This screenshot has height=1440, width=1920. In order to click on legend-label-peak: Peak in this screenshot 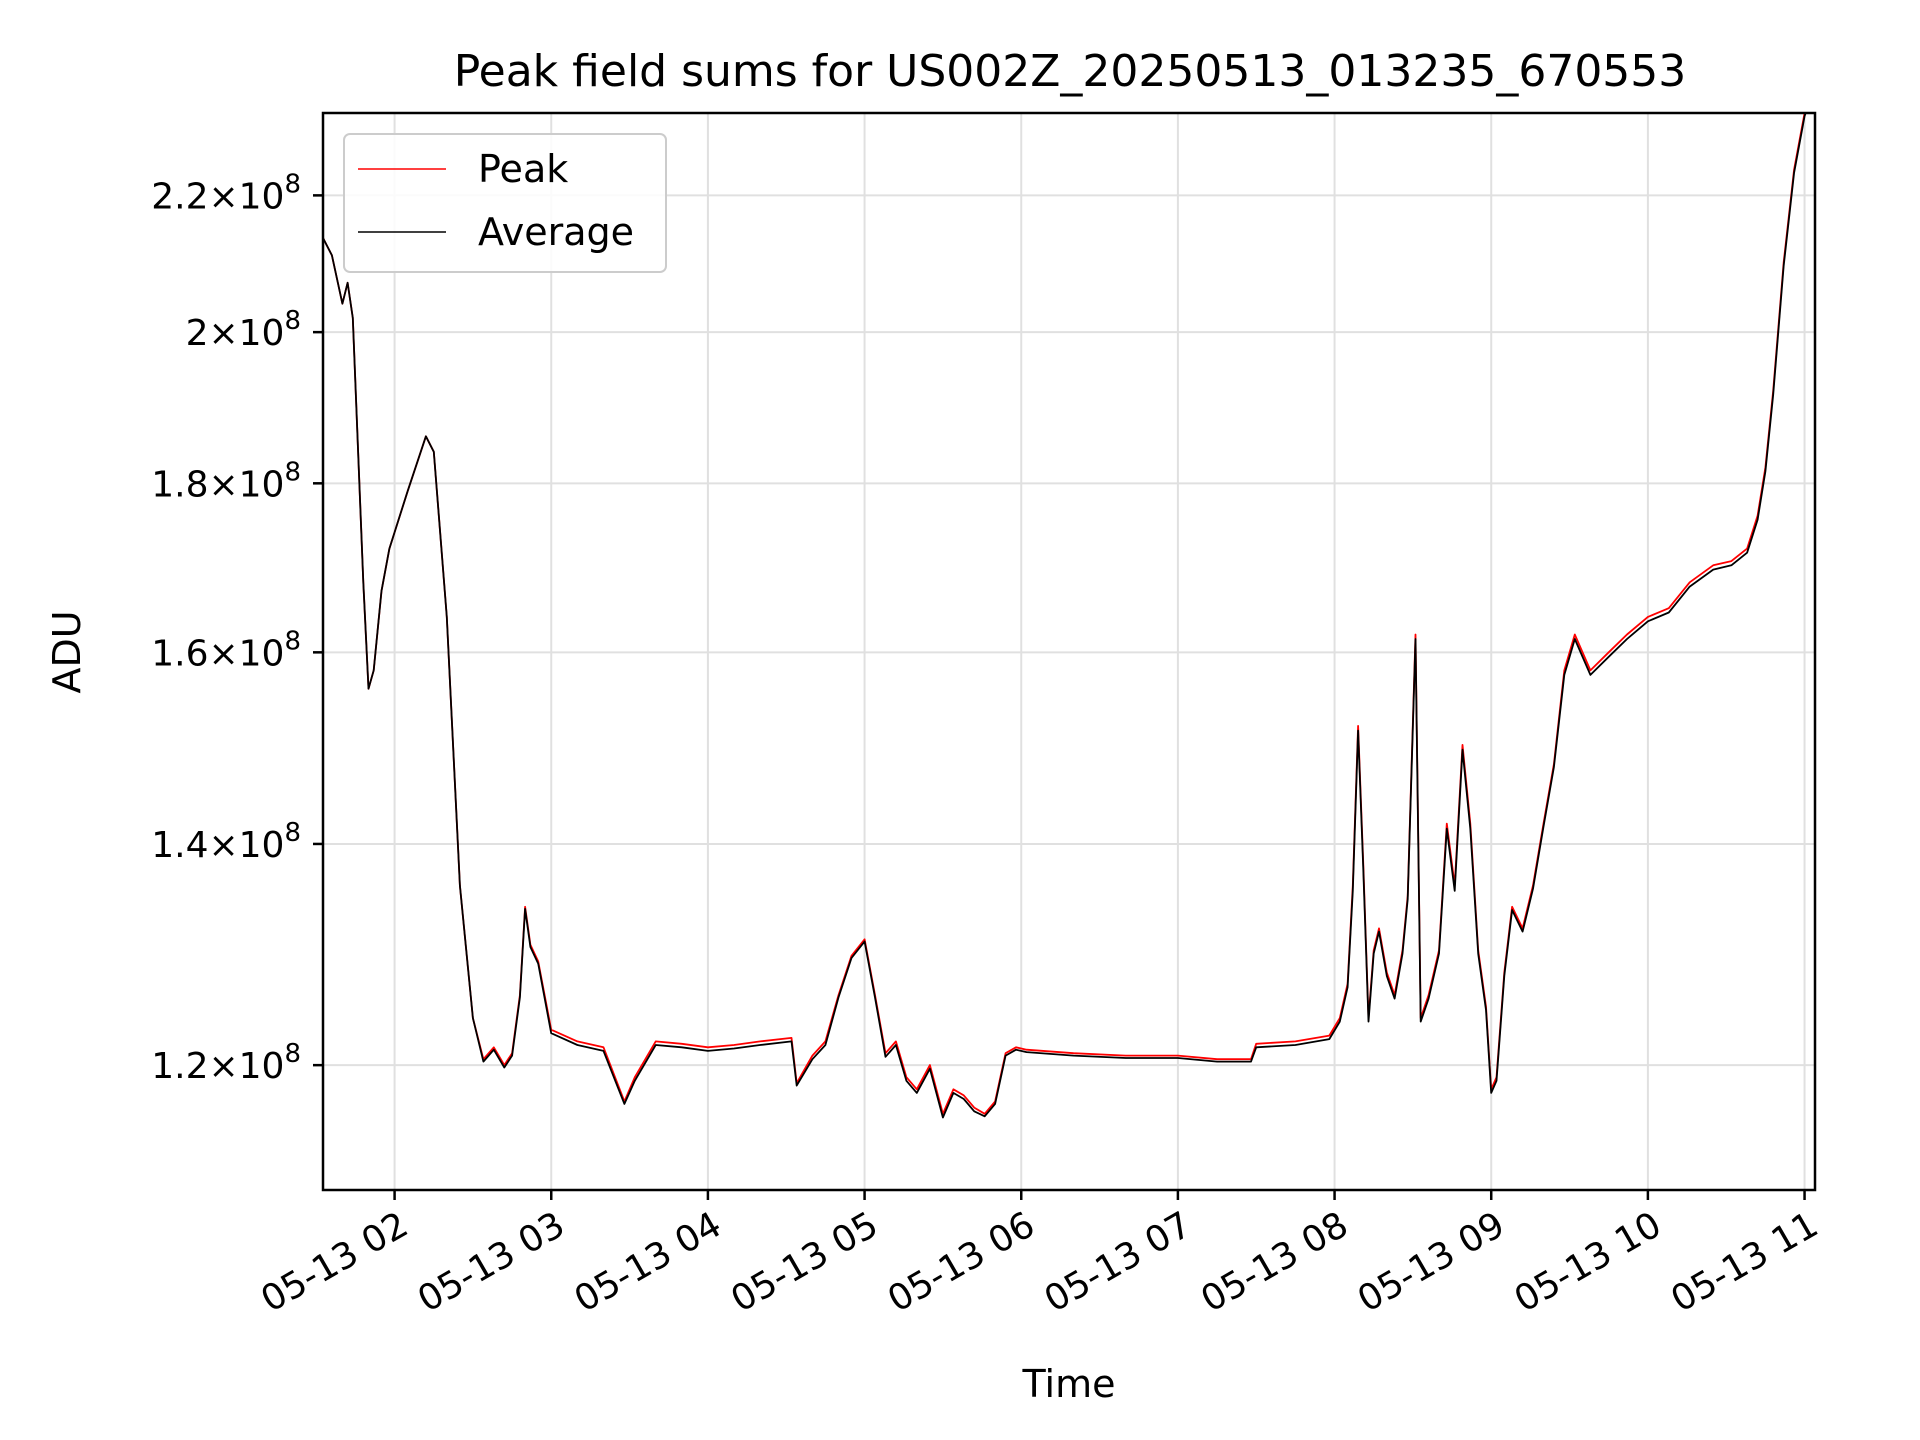, I will do `click(523, 169)`.